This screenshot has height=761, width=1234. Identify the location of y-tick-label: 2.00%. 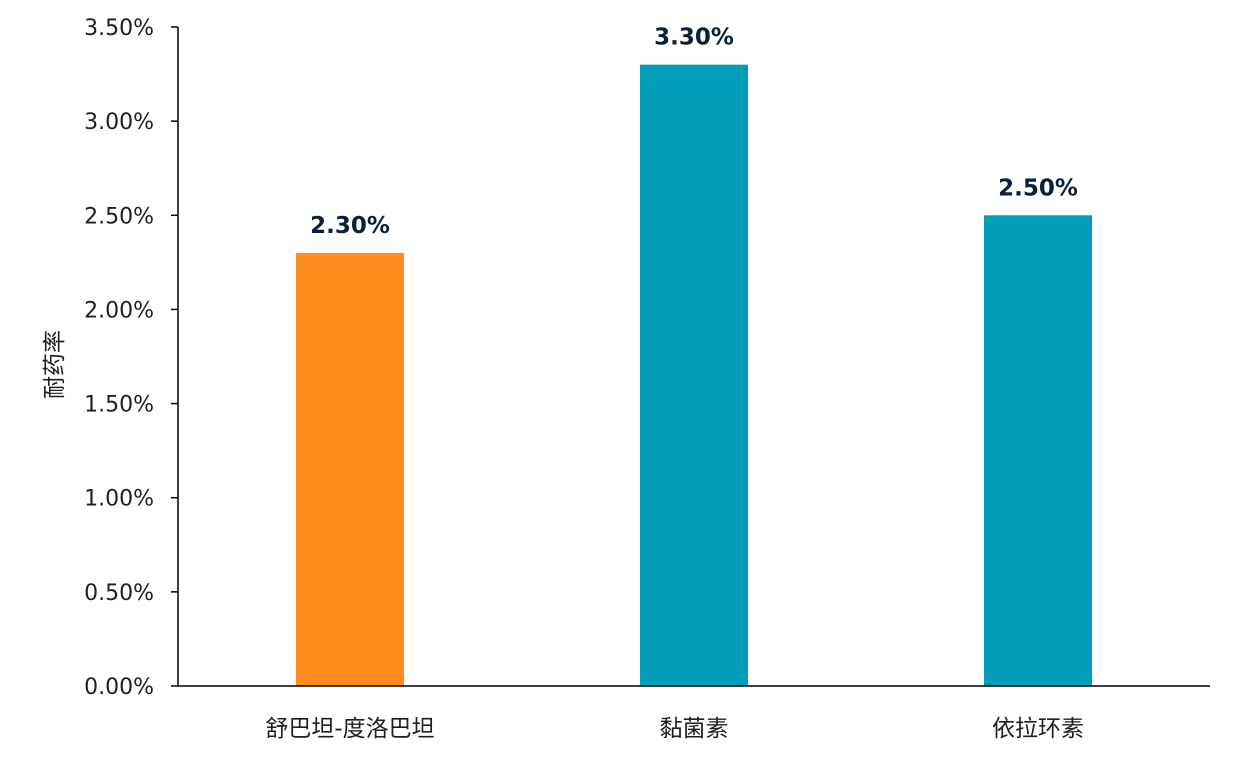
(119, 310).